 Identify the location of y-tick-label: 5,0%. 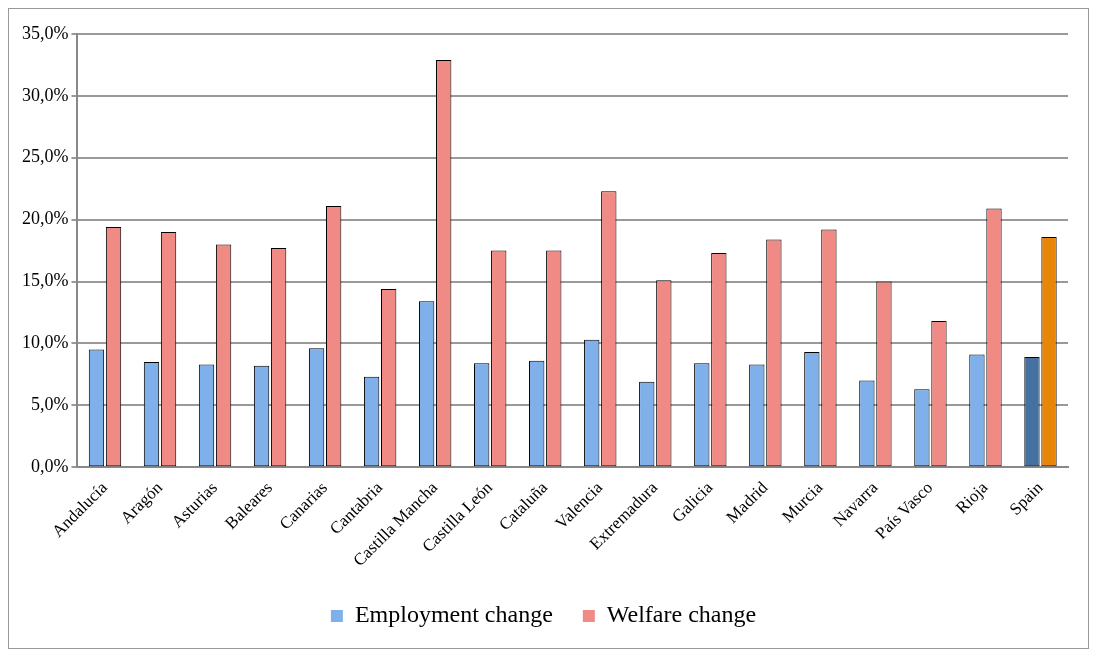
(49, 403).